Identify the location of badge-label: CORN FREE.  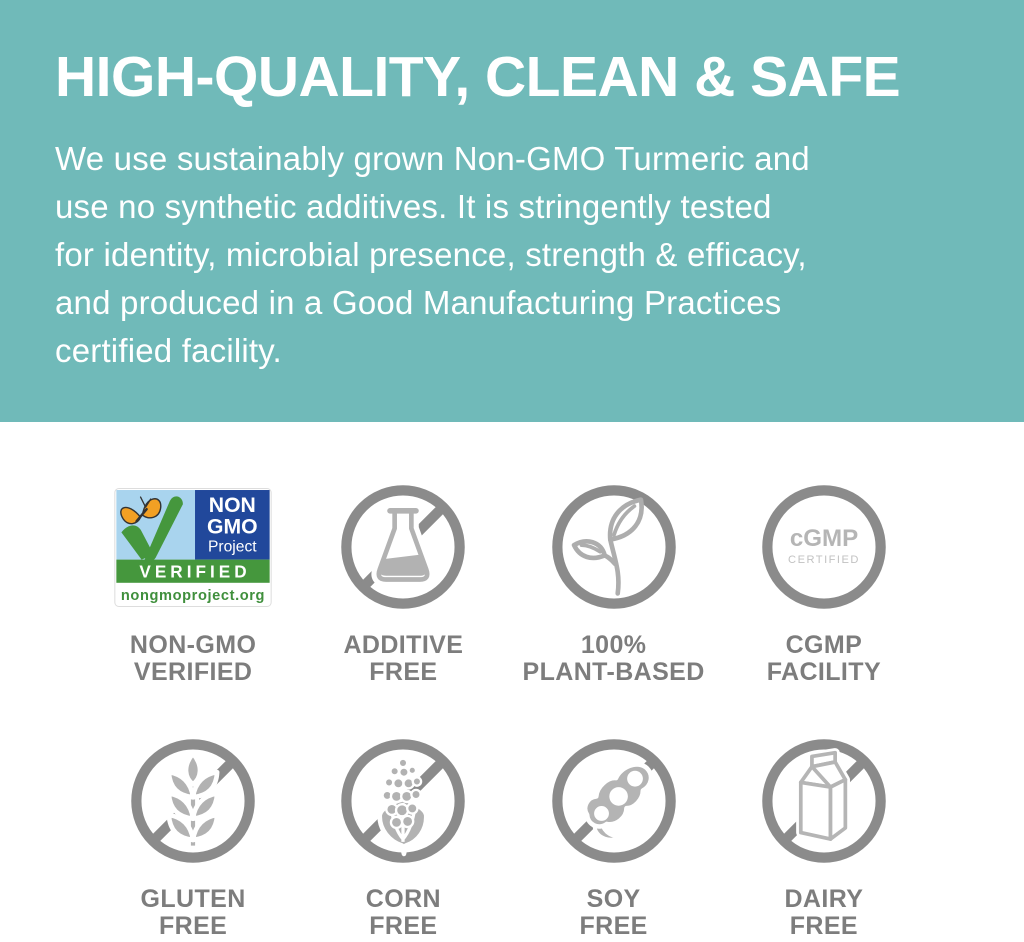
(403, 912).